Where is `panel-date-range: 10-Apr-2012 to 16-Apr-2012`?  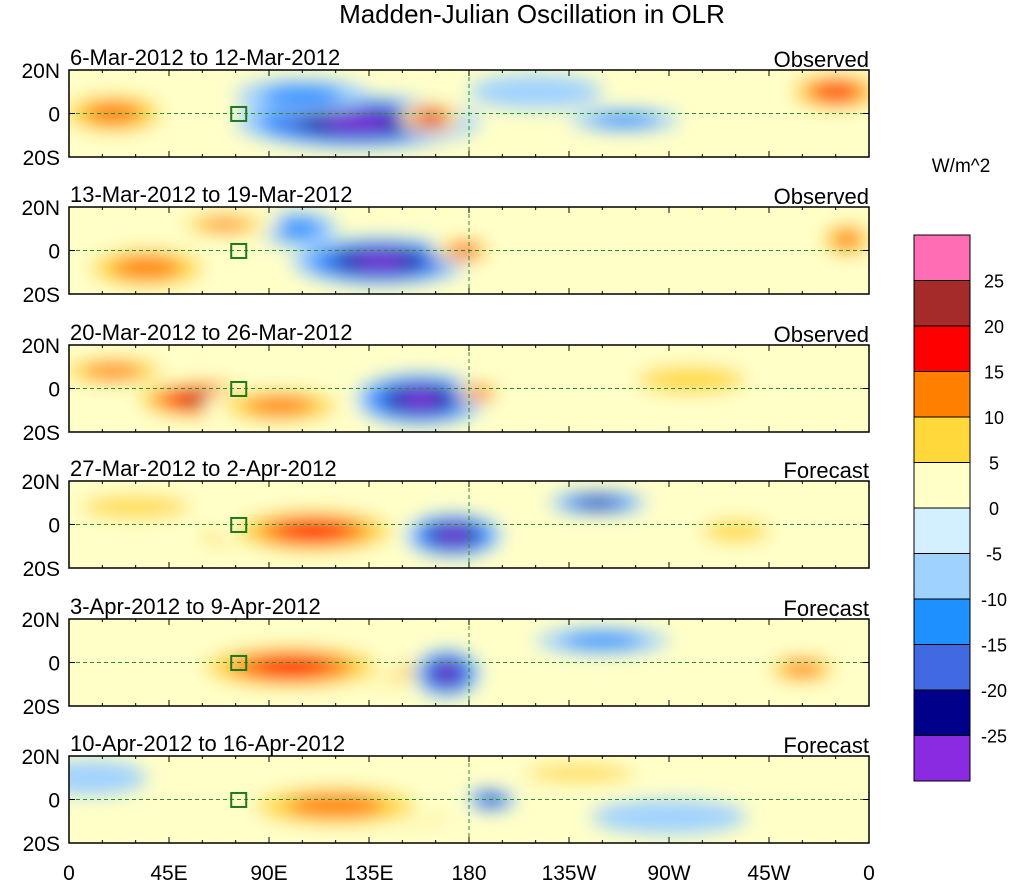
panel-date-range: 10-Apr-2012 to 16-Apr-2012 is located at coordinates (207, 743).